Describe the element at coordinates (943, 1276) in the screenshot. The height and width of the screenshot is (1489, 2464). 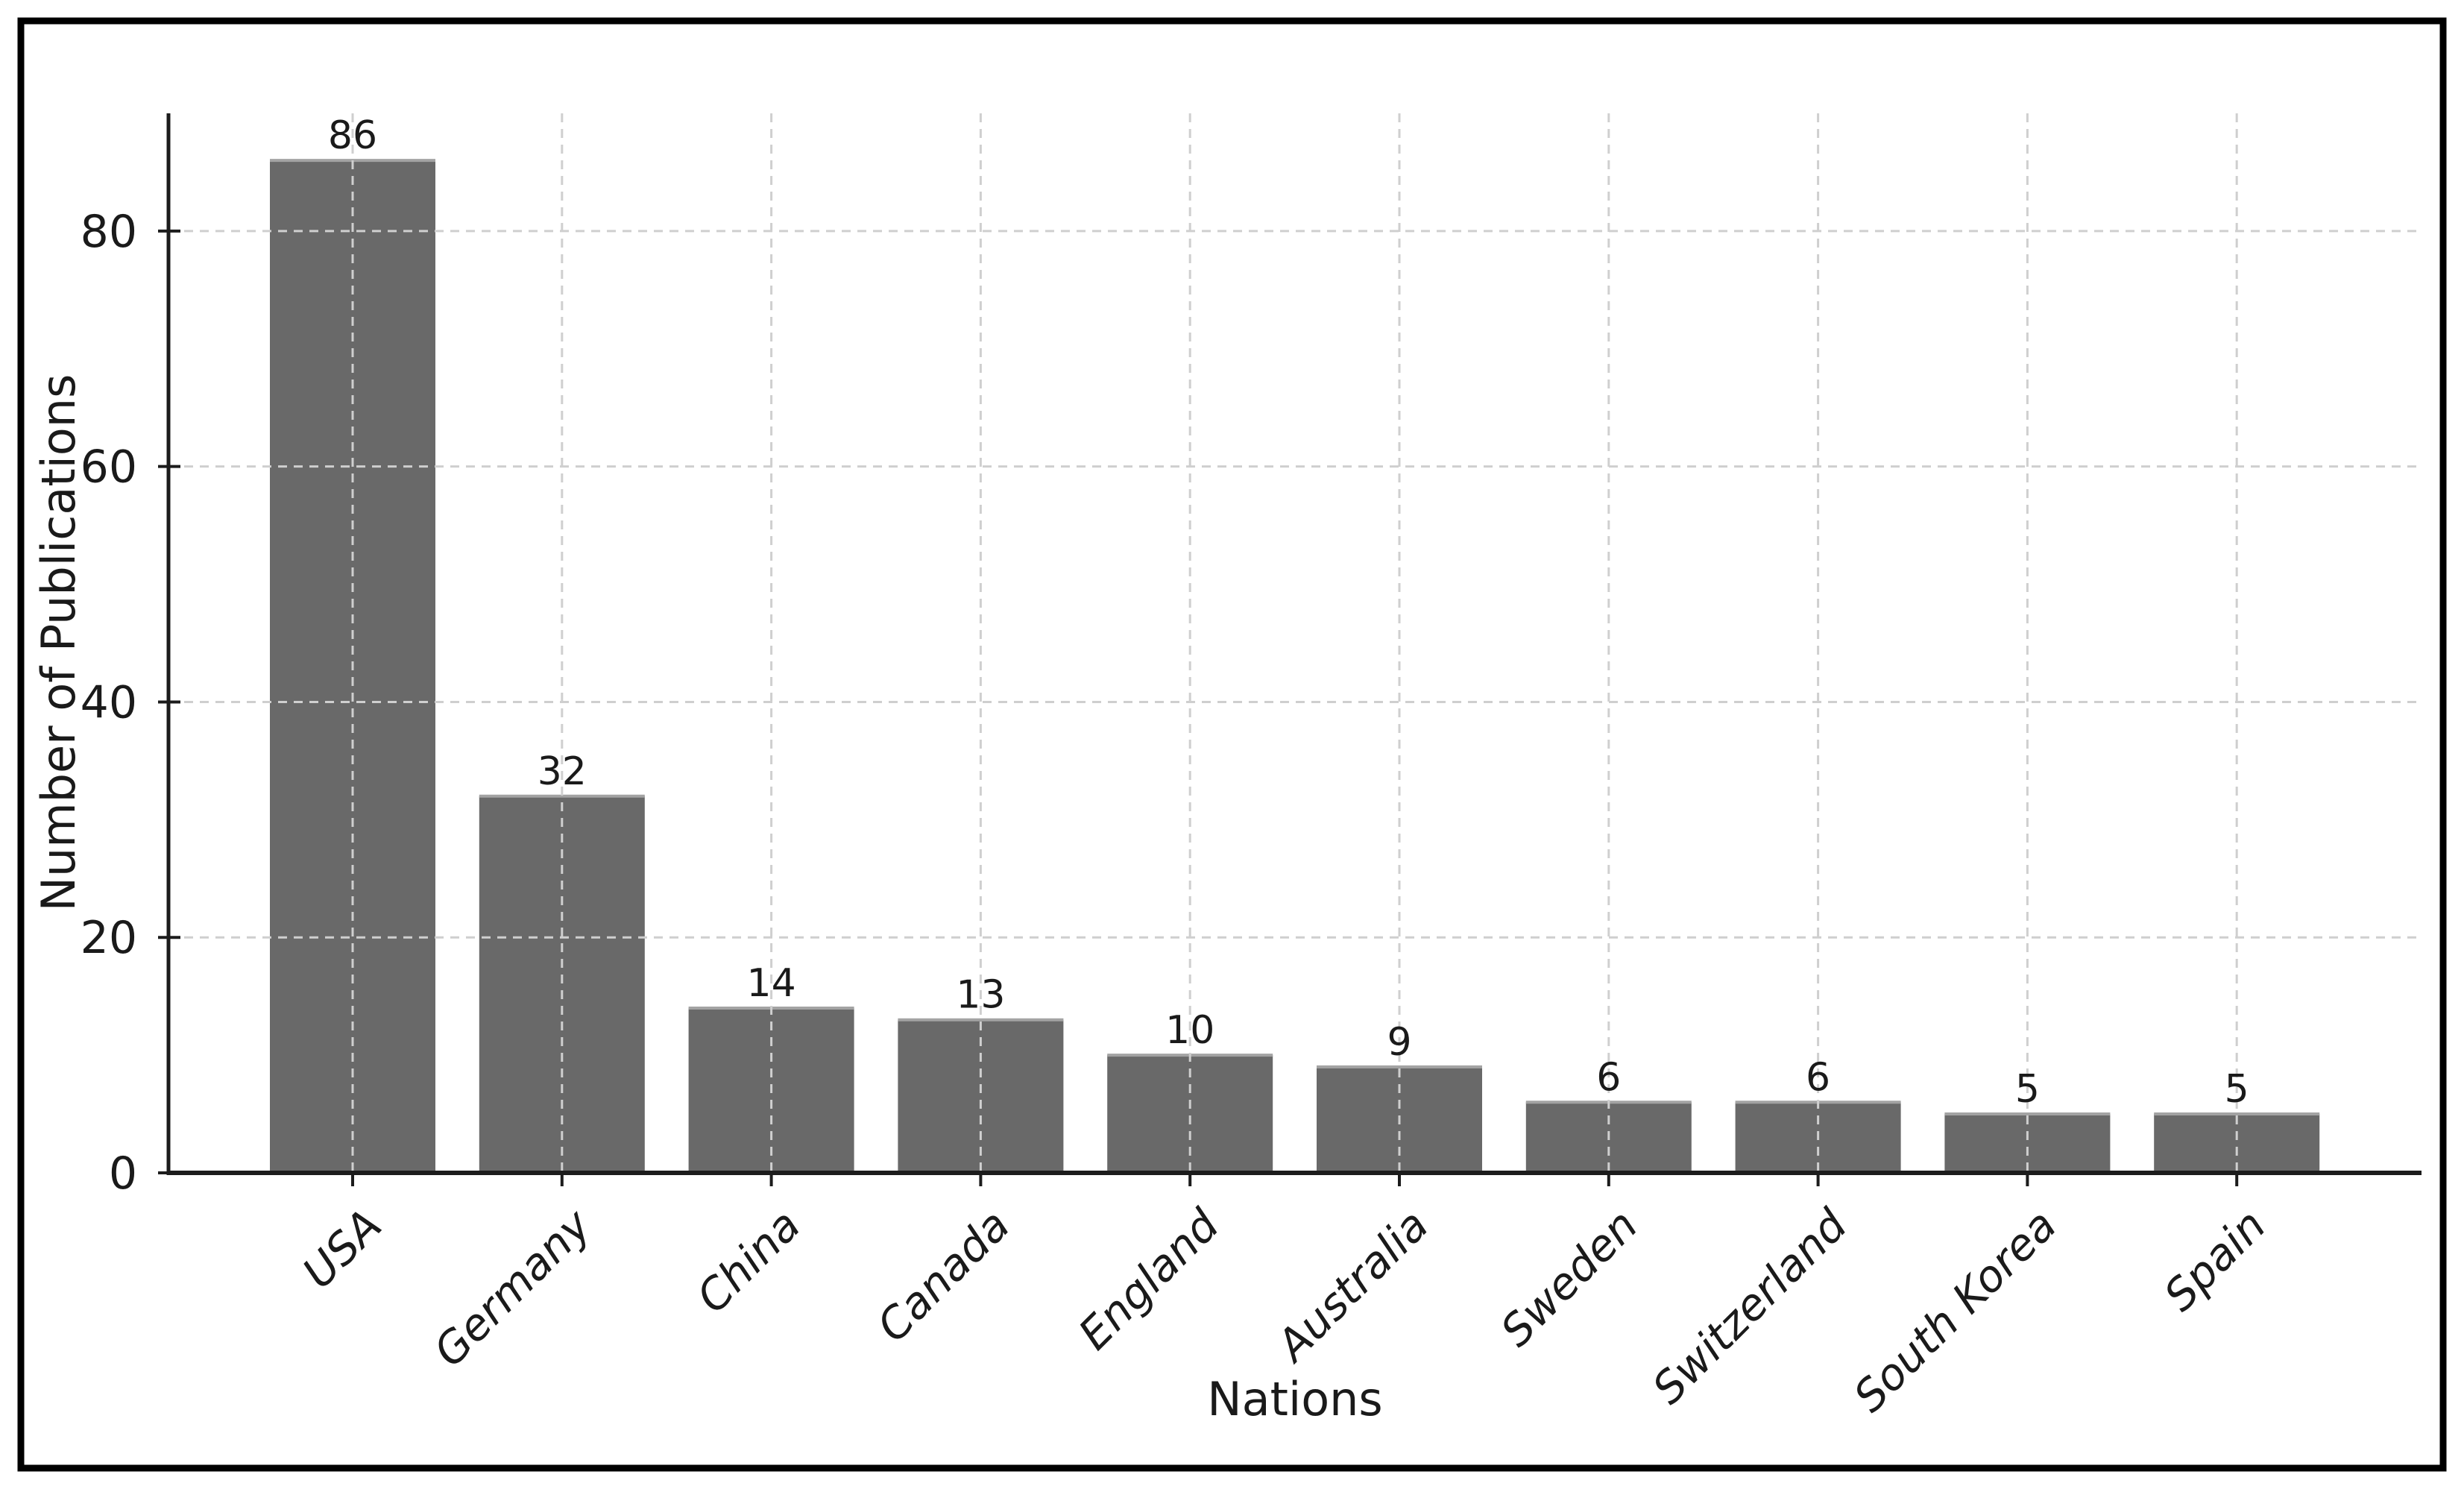
I see `x-tick-label: Canada` at that location.